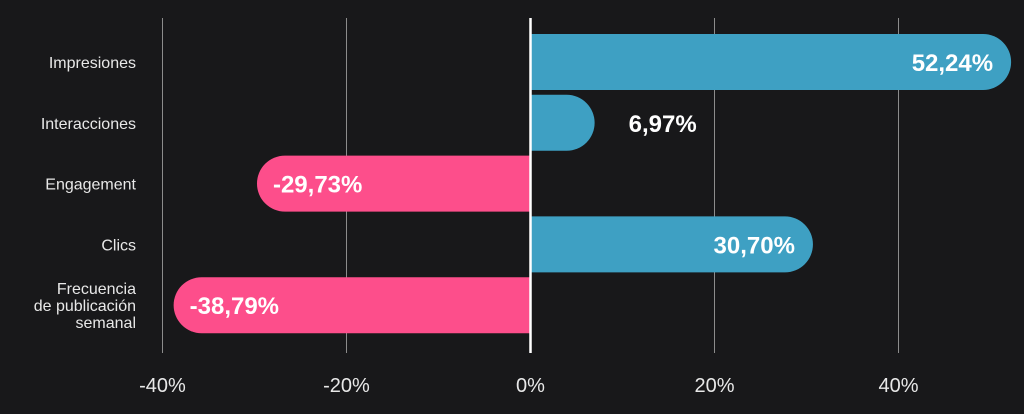 This screenshot has width=1024, height=414. I want to click on data-label: 30,70%, so click(754, 245).